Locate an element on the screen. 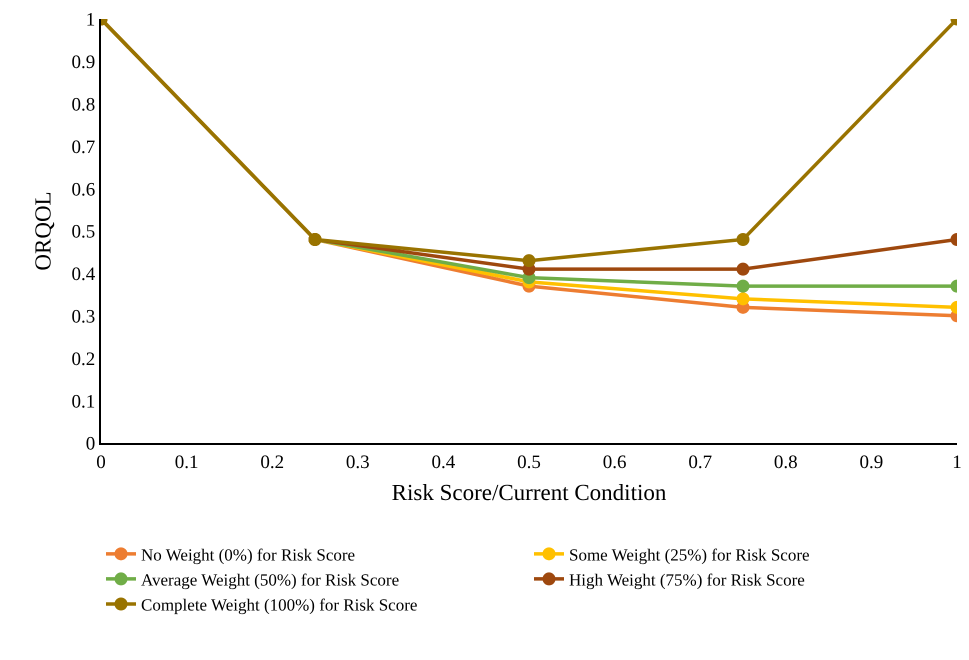 The height and width of the screenshot is (660, 969). y-tick-label: 0.6 is located at coordinates (83, 189).